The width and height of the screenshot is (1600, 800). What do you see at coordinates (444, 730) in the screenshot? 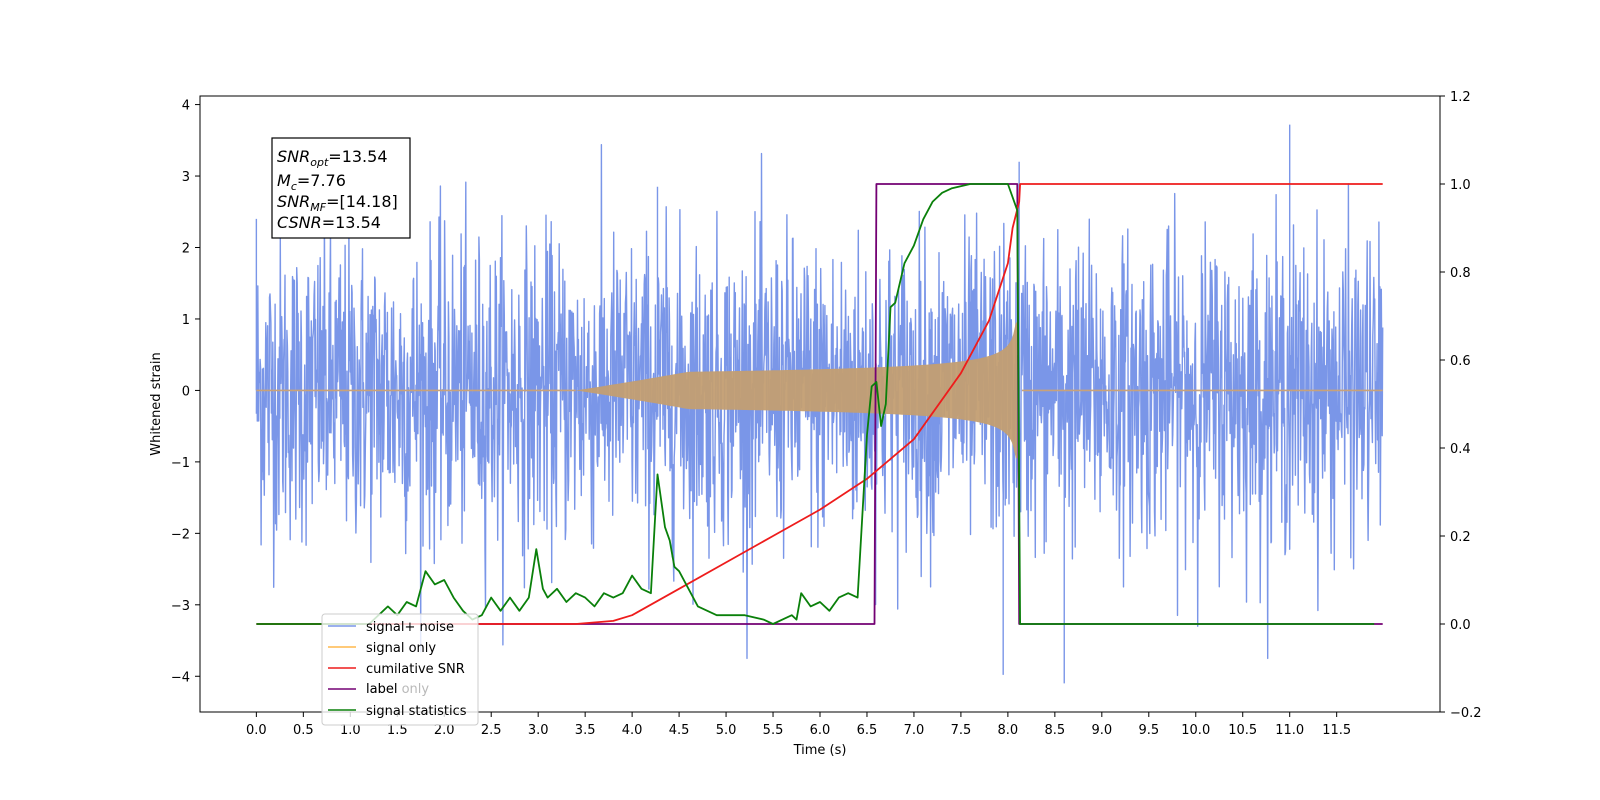
I see `x-tick-label: 2.0` at bounding box center [444, 730].